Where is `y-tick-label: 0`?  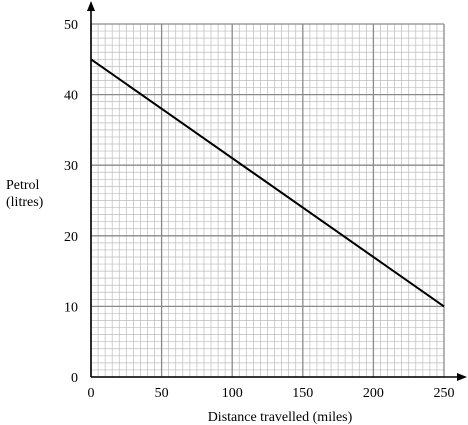
y-tick-label: 0 is located at coordinates (74, 378).